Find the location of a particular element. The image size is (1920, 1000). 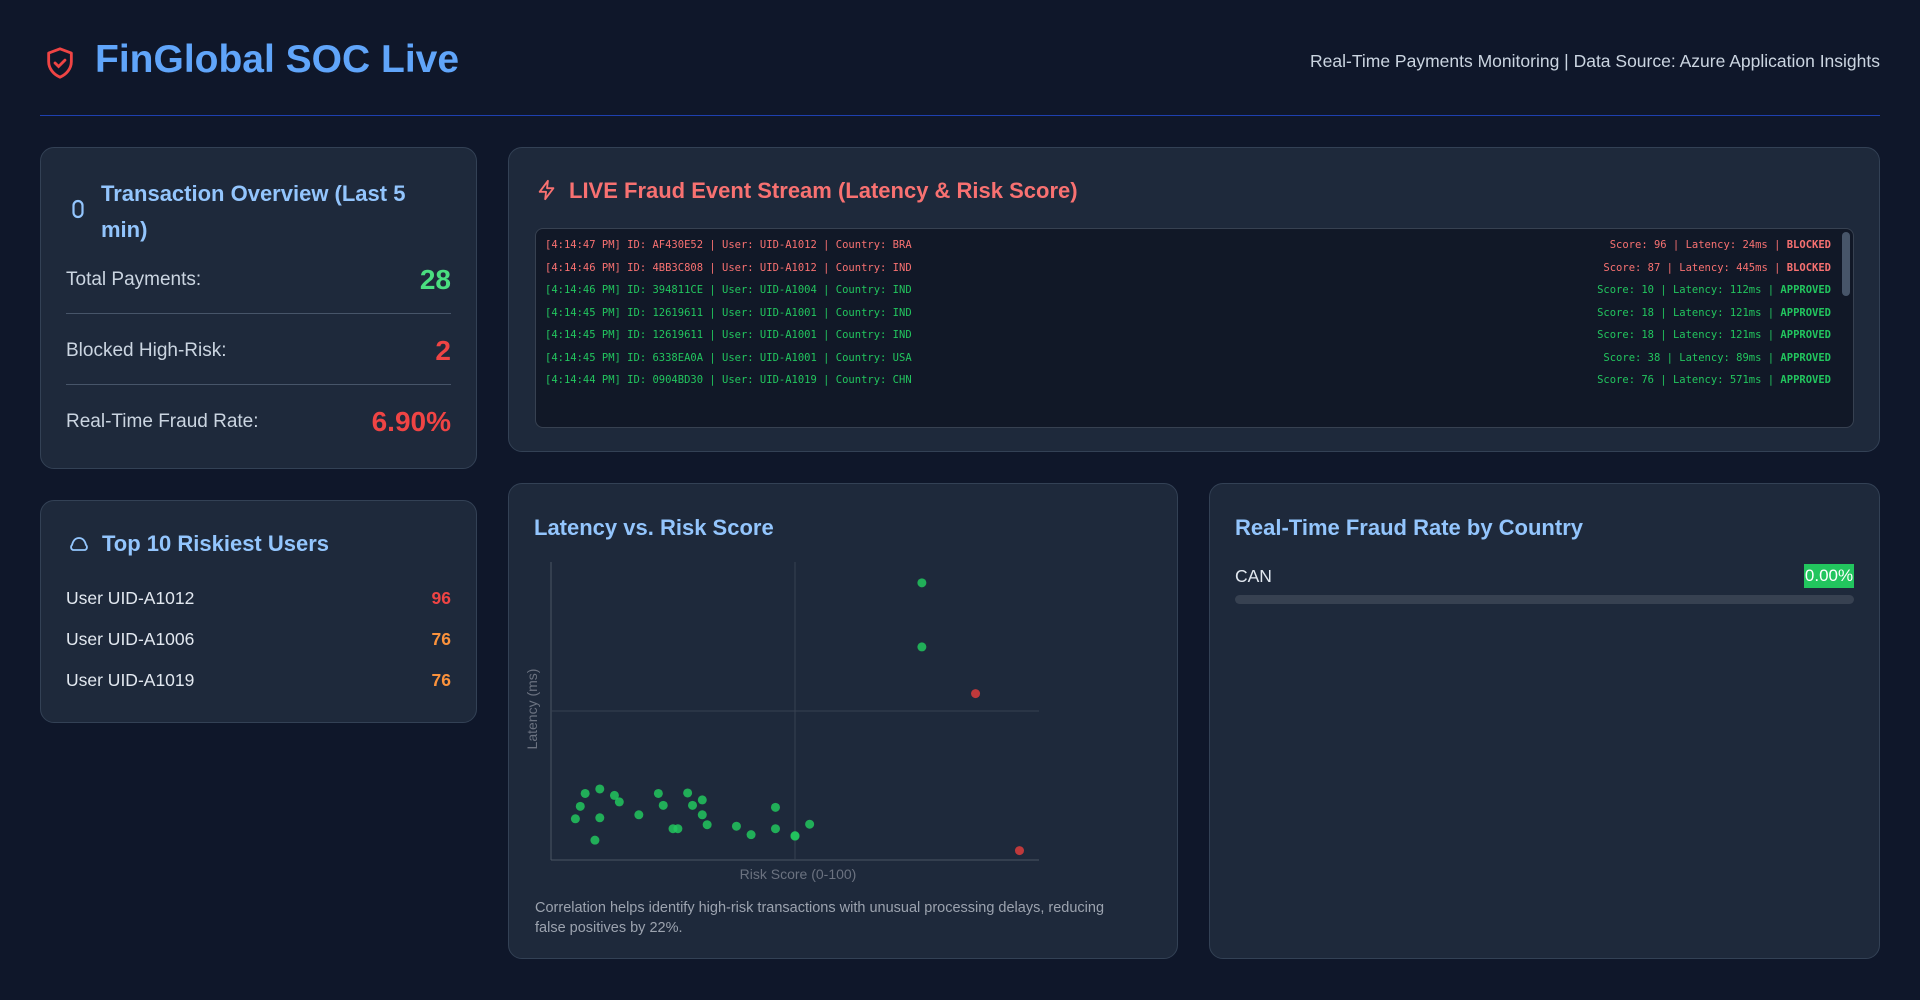

country-code: CAN is located at coordinates (1253, 576).